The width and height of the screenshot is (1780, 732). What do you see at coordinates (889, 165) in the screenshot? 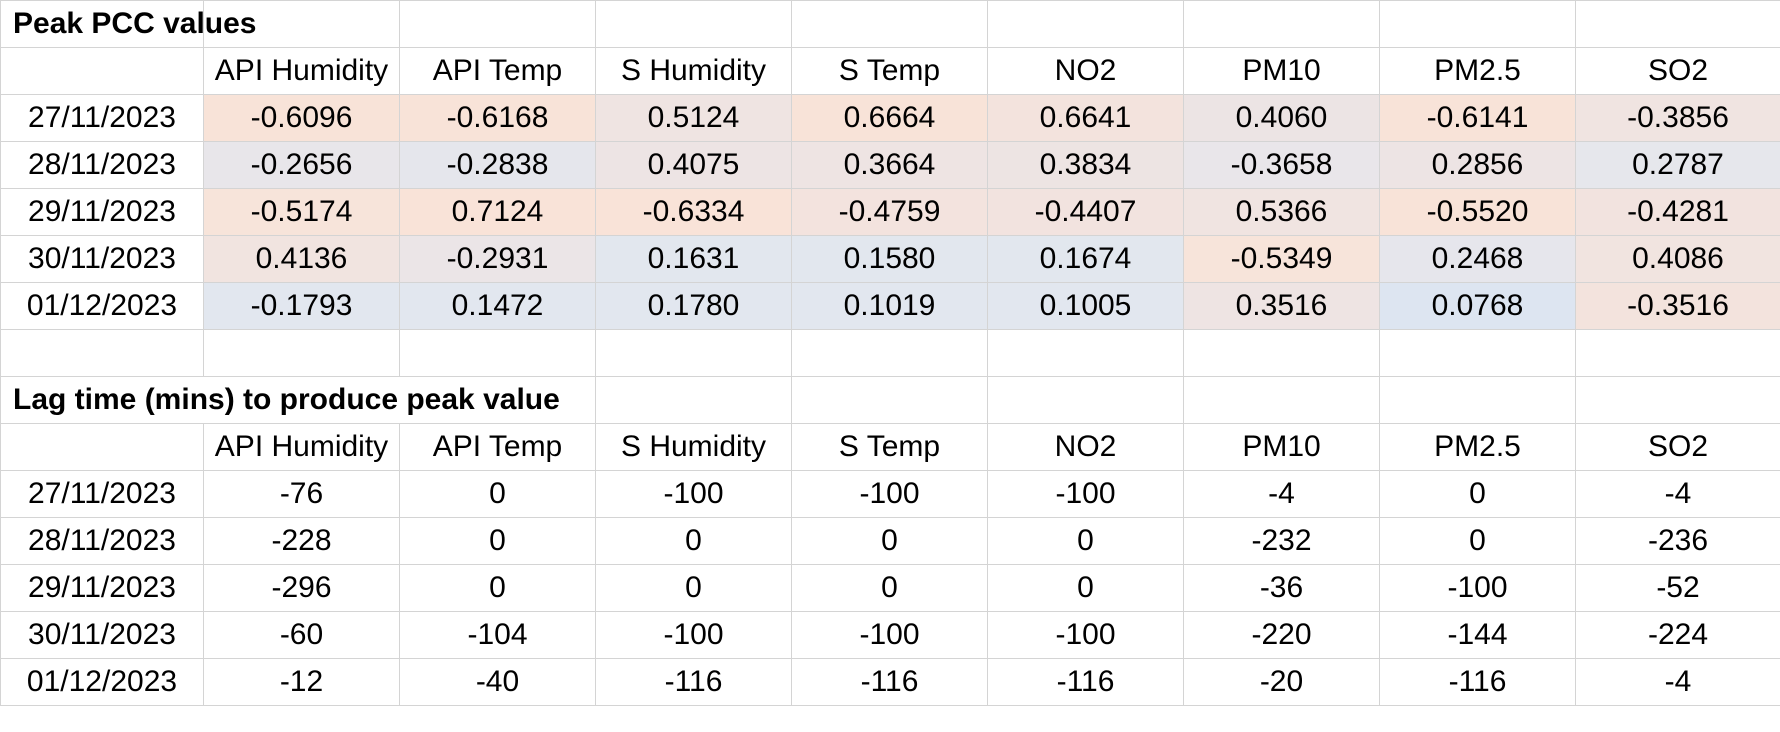
I see `pcc-value-cell: 0.3664` at bounding box center [889, 165].